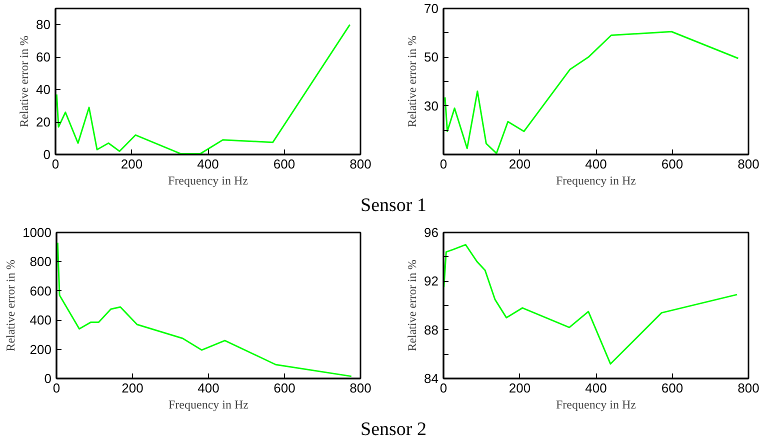 This screenshot has height=440, width=777. I want to click on text: Sensor 2, so click(394, 429).